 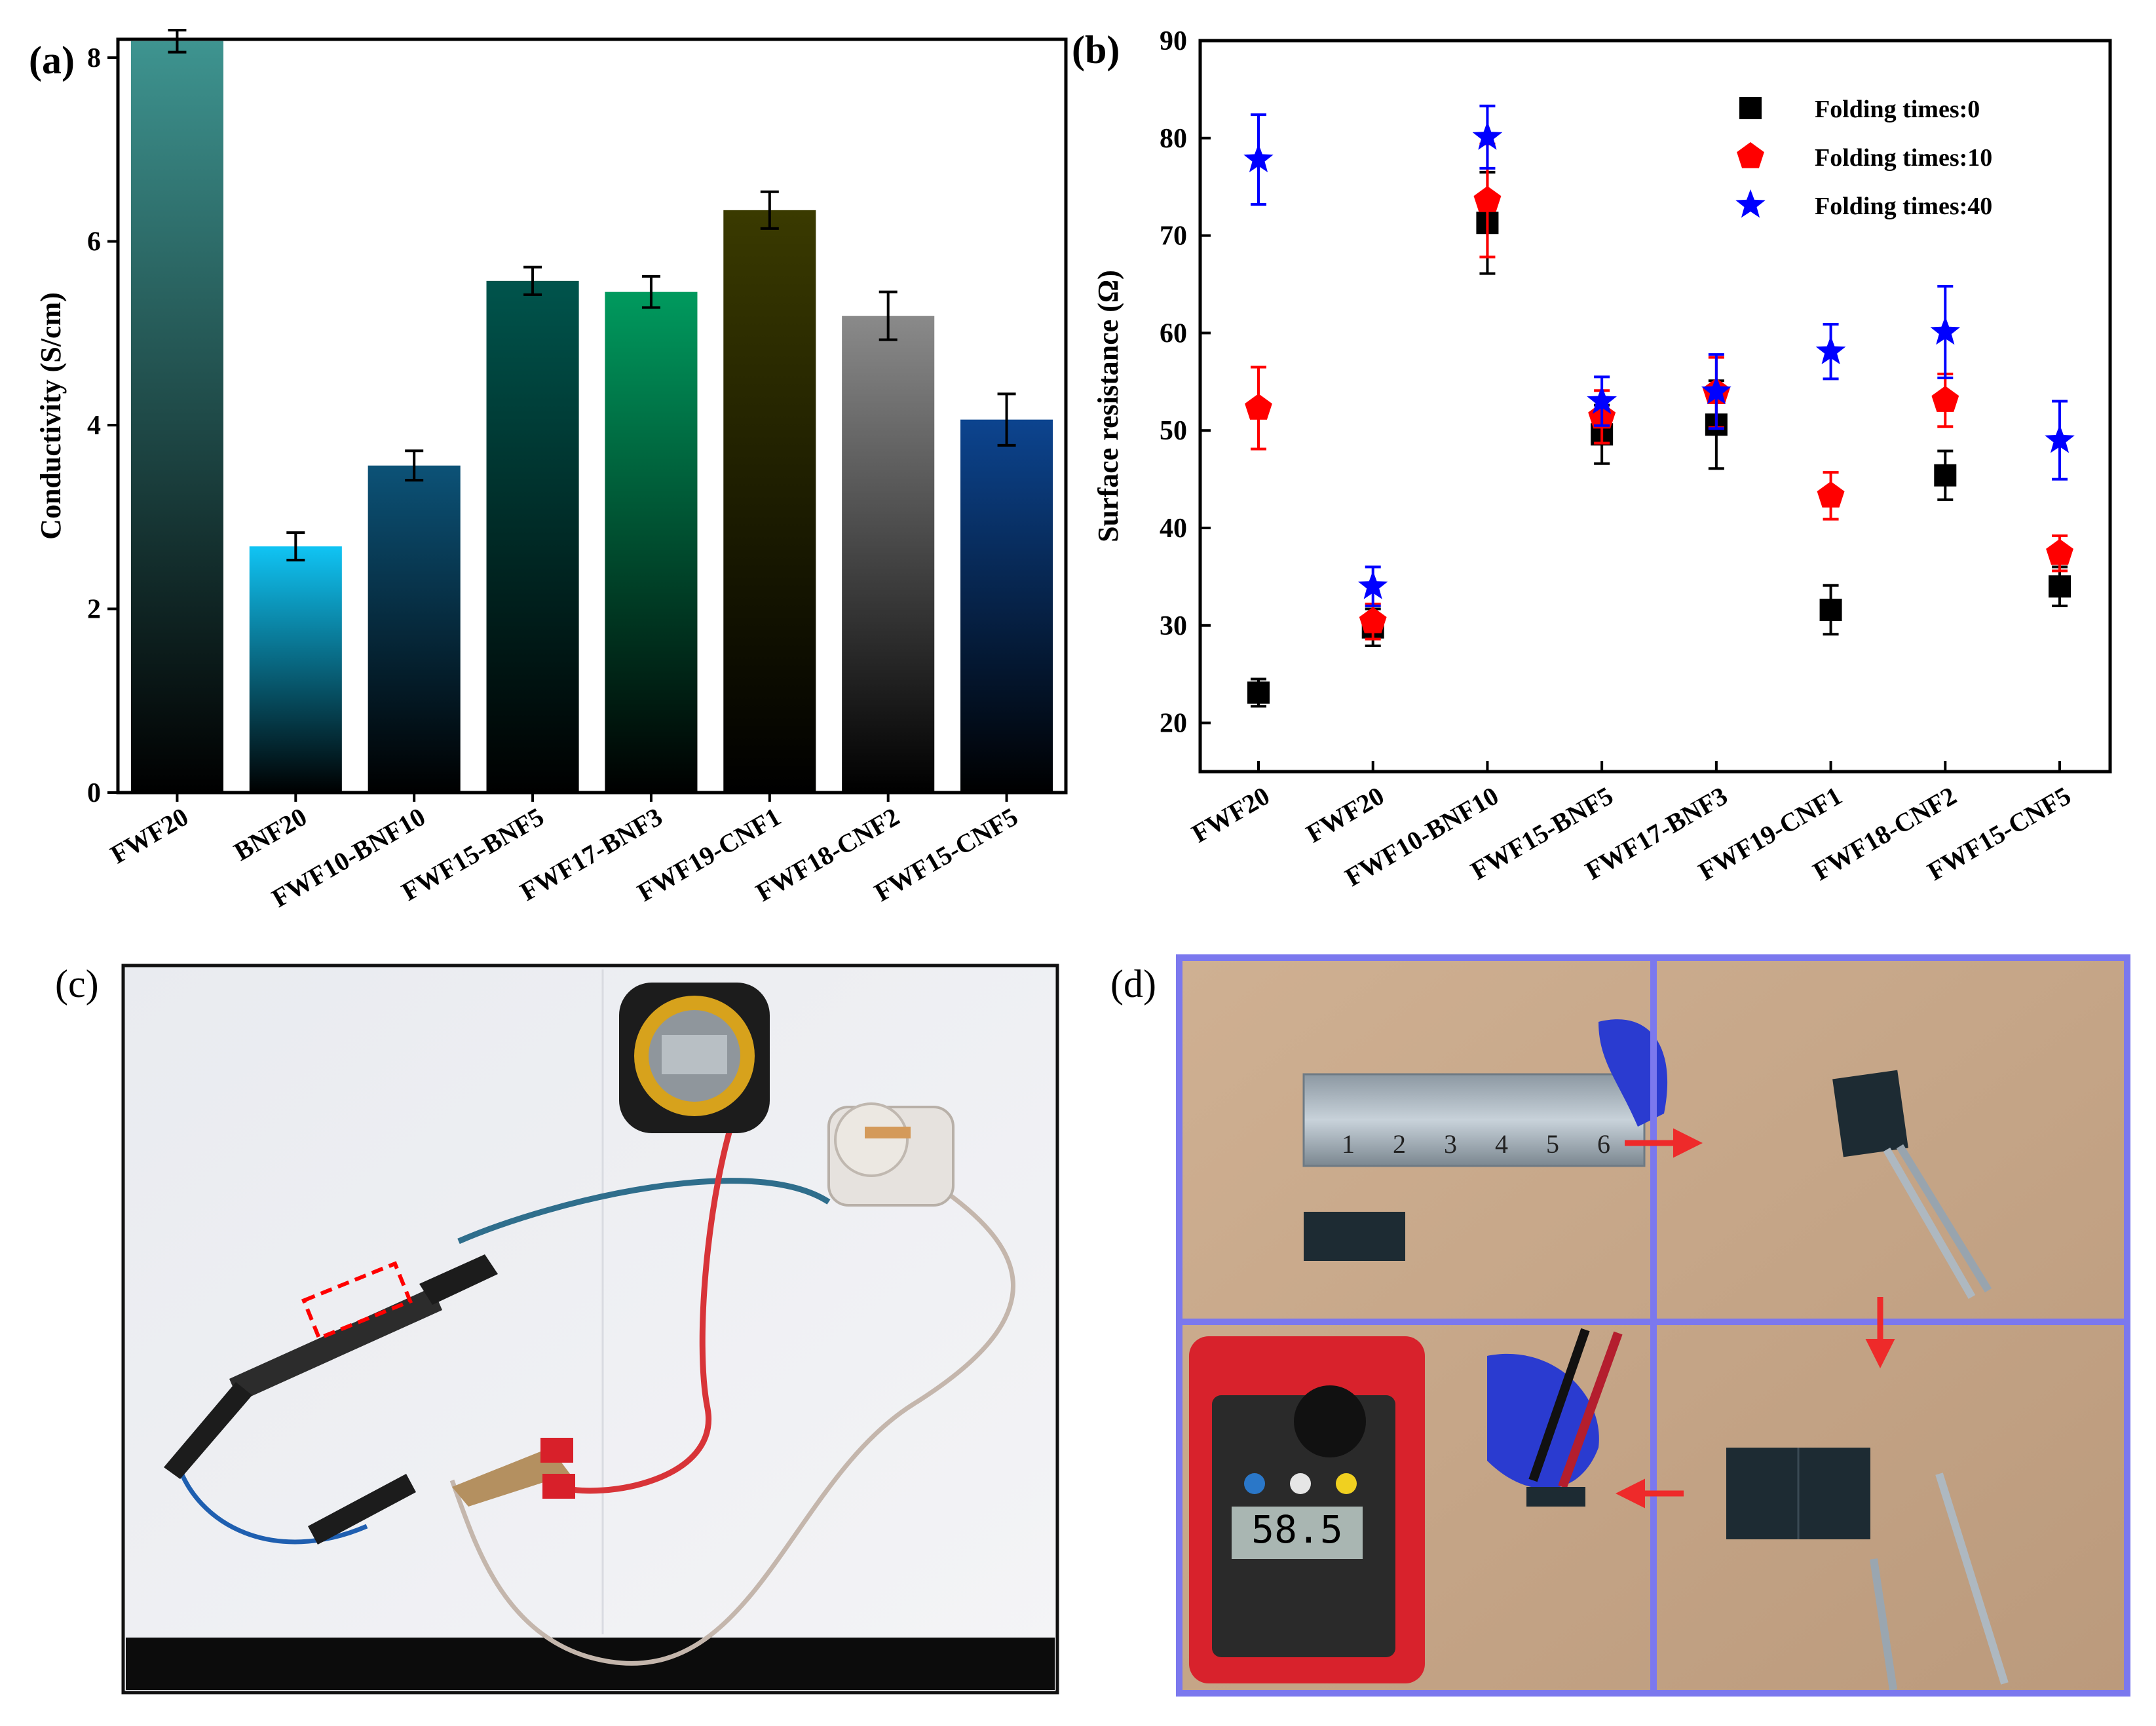 What do you see at coordinates (1297, 1530) in the screenshot?
I see `meter-reading: 58.5` at bounding box center [1297, 1530].